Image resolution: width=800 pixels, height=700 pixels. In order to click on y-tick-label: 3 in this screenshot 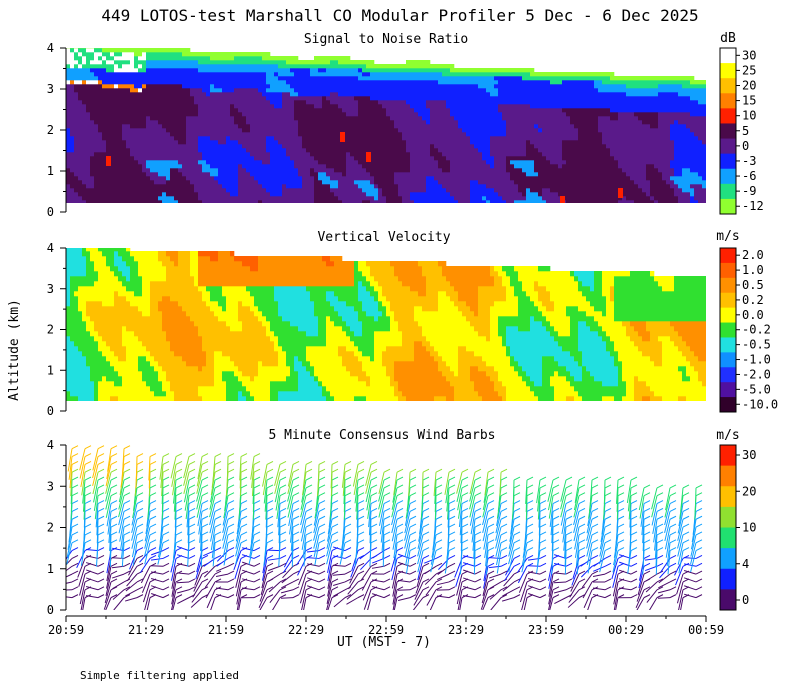, I will do `click(50, 486)`.